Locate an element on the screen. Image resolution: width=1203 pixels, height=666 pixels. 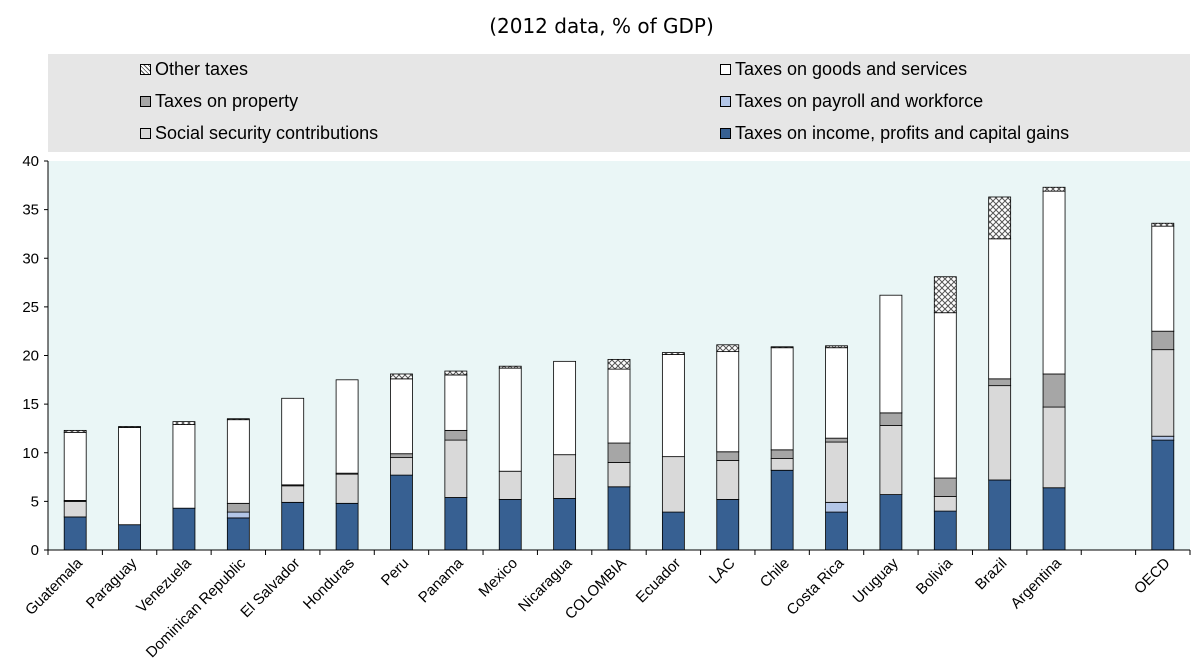
bar-mexico-social-security-contributions is located at coordinates (510, 485).